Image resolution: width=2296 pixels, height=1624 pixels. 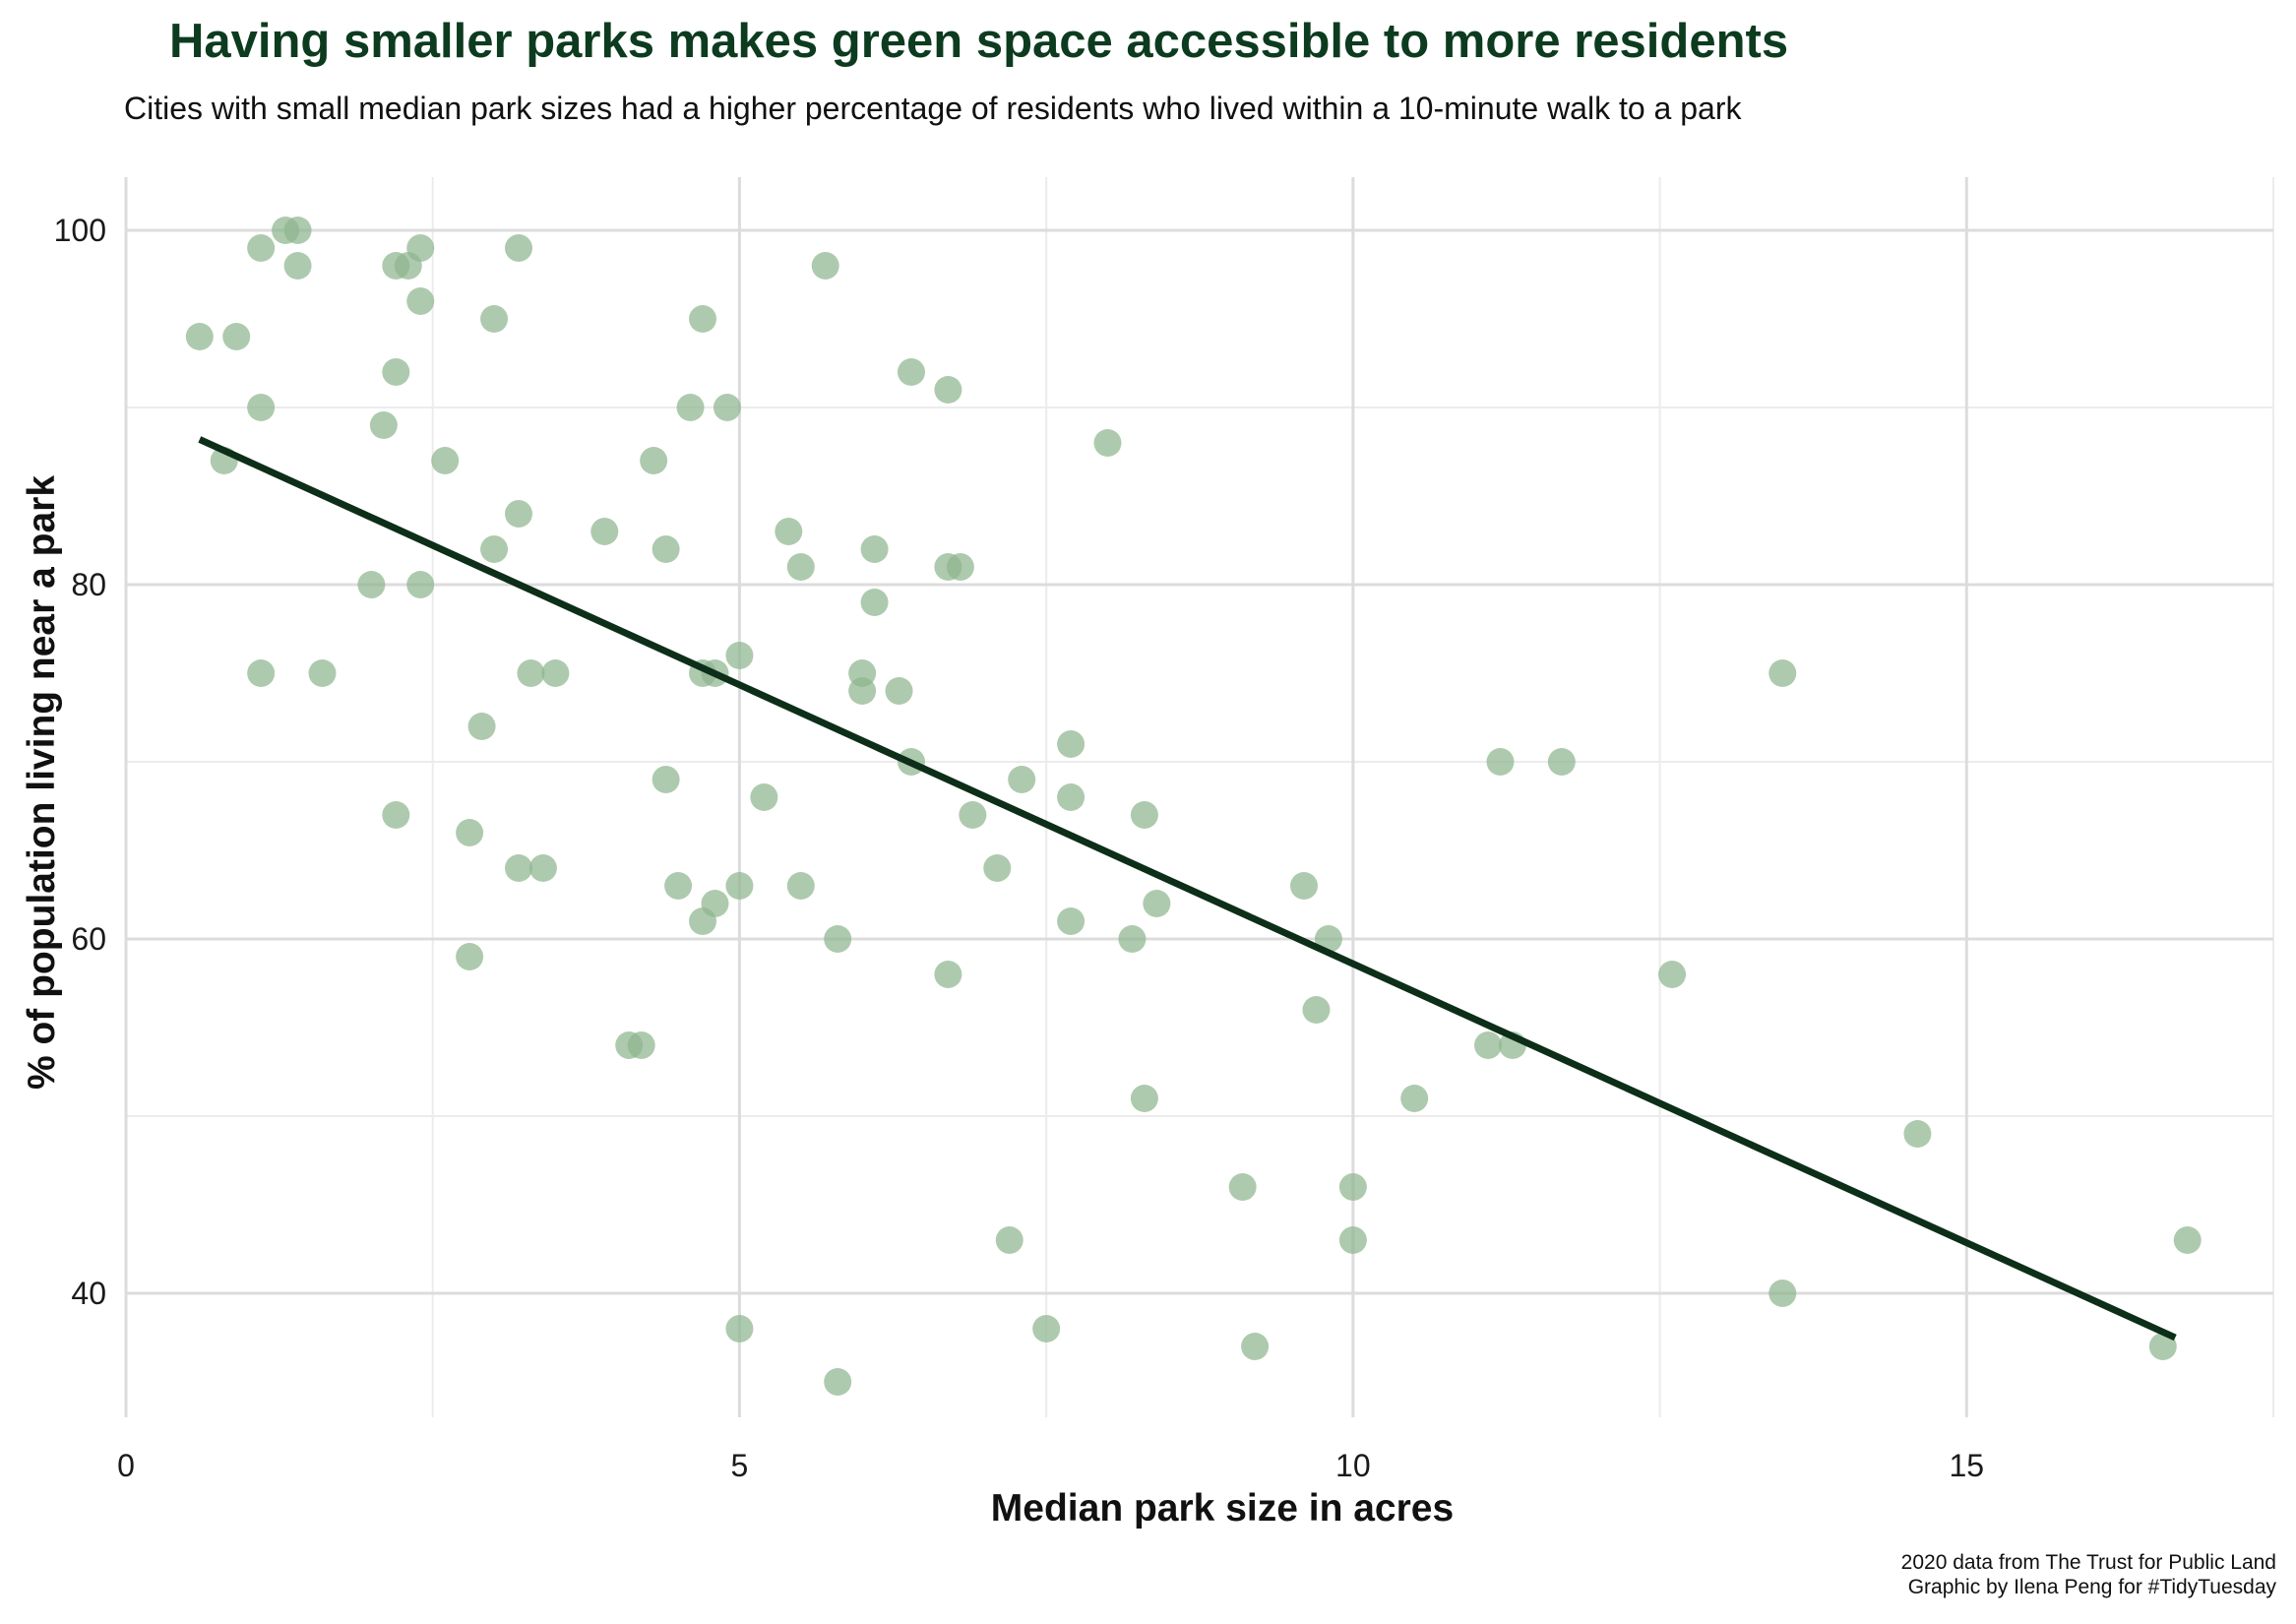 What do you see at coordinates (2088, 1562) in the screenshot?
I see `caption-source: 2020 data from The Trust for Public Land` at bounding box center [2088, 1562].